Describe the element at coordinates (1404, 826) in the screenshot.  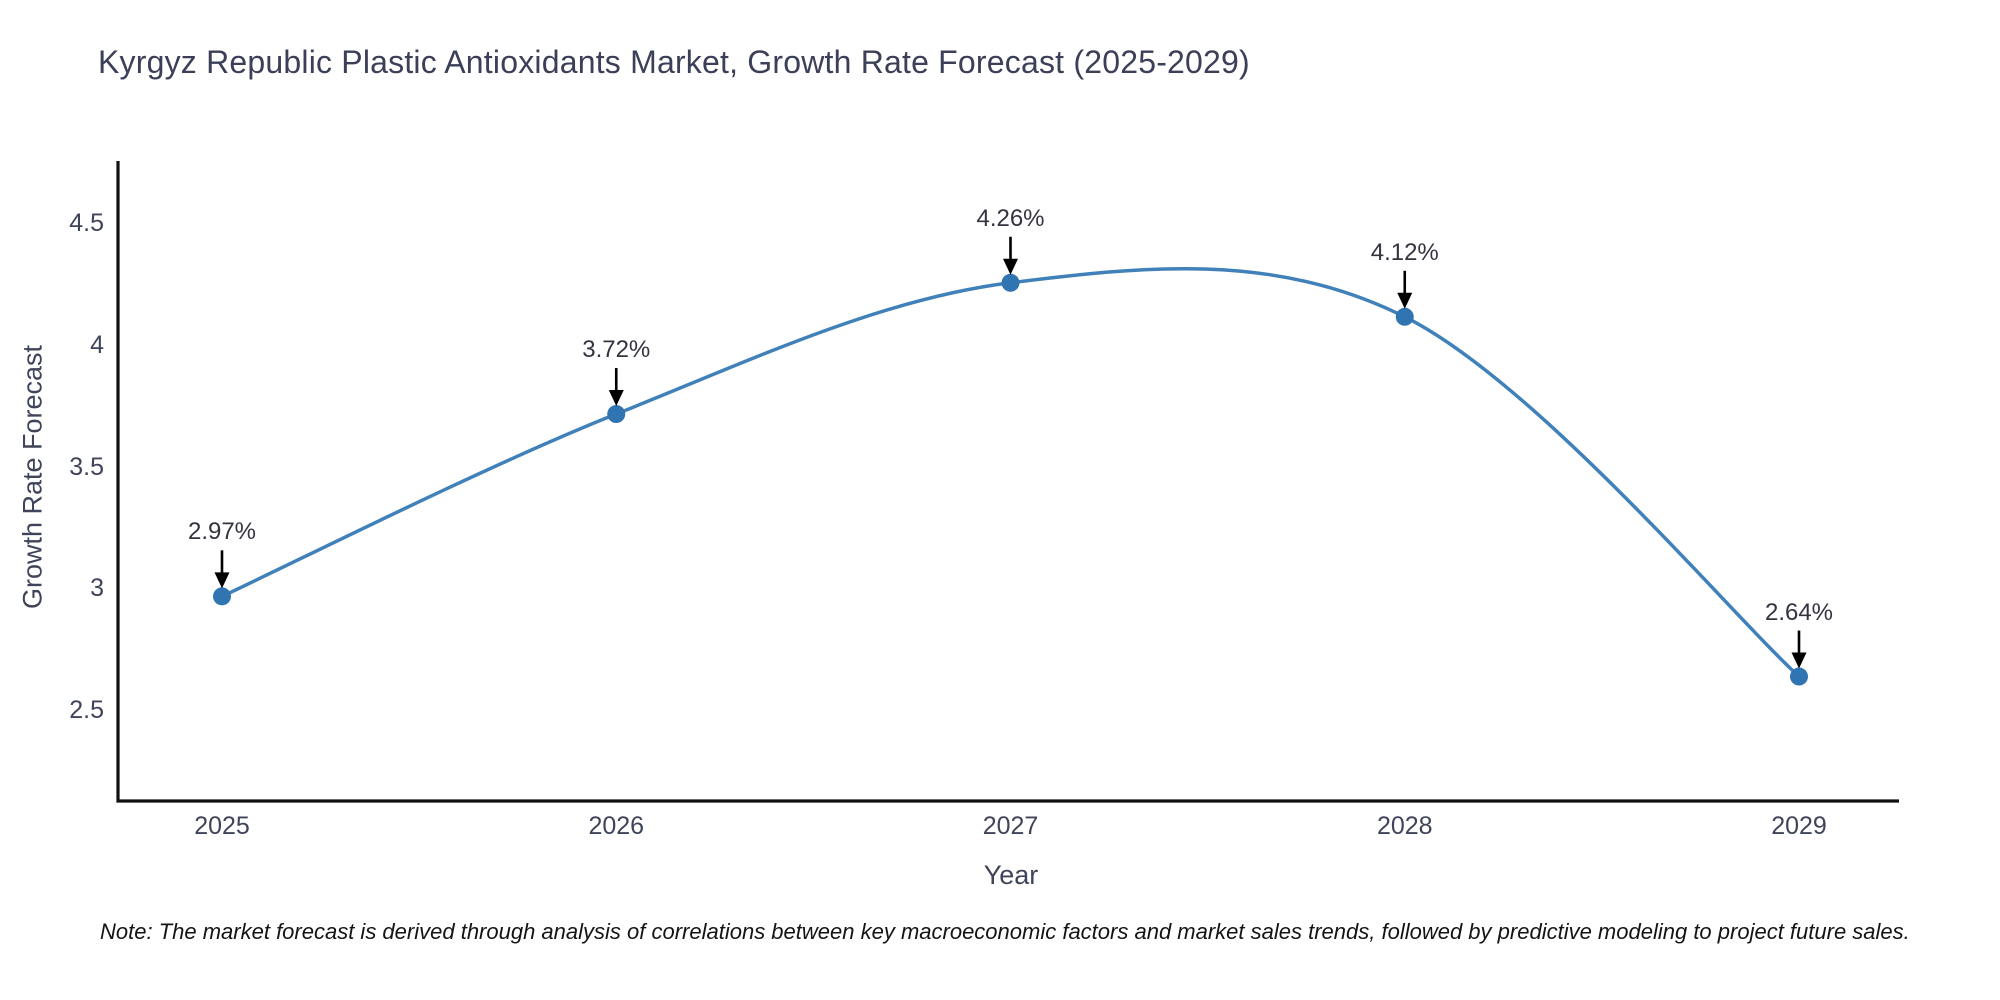
I see `x-tick-label: 2028` at that location.